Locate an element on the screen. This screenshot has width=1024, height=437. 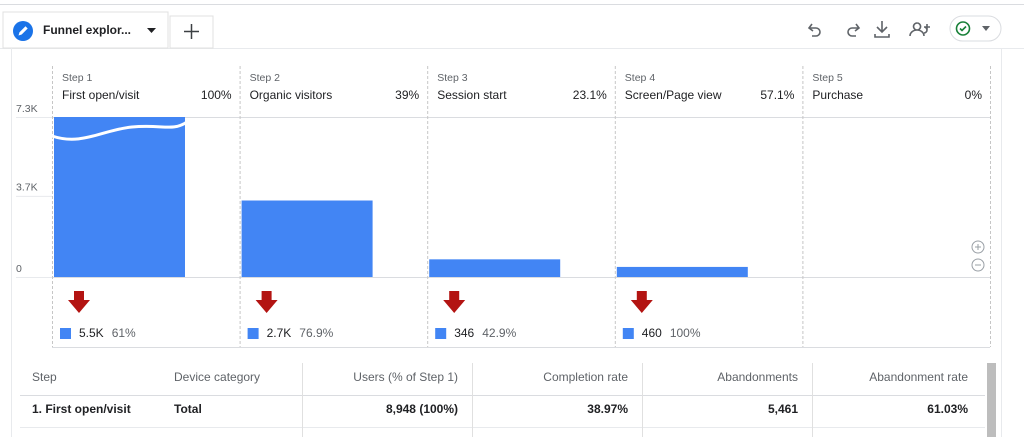
step-name: Purchase is located at coordinates (837, 95).